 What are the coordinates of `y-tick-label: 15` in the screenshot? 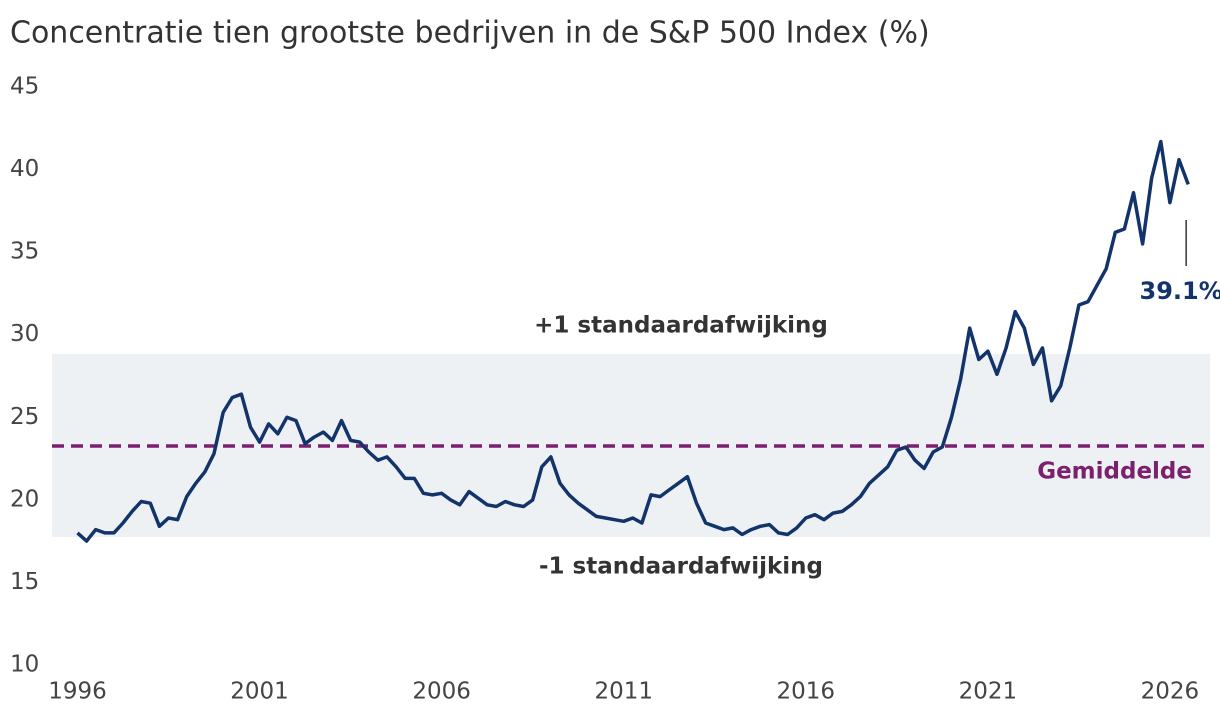 It's located at (24, 582).